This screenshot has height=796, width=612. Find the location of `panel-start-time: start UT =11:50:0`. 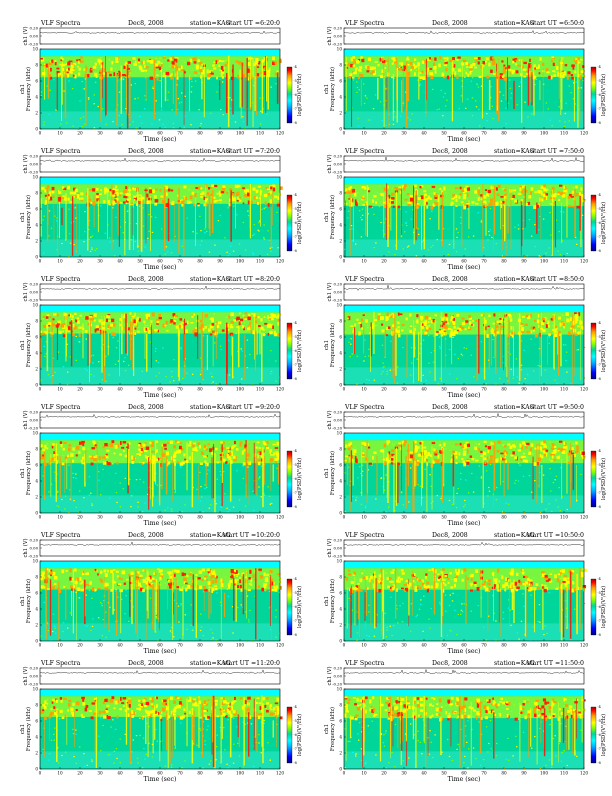

panel-start-time: start UT =11:50:0 is located at coordinates (555, 663).